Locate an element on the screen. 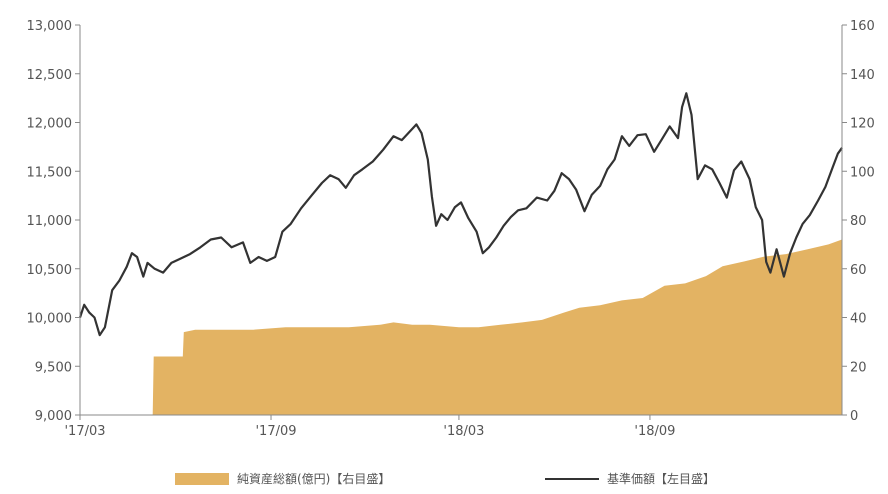 The image size is (888, 494). right-axis-ticks: 0 20 40 60 80 100 120 140 160 is located at coordinates (858, 221).